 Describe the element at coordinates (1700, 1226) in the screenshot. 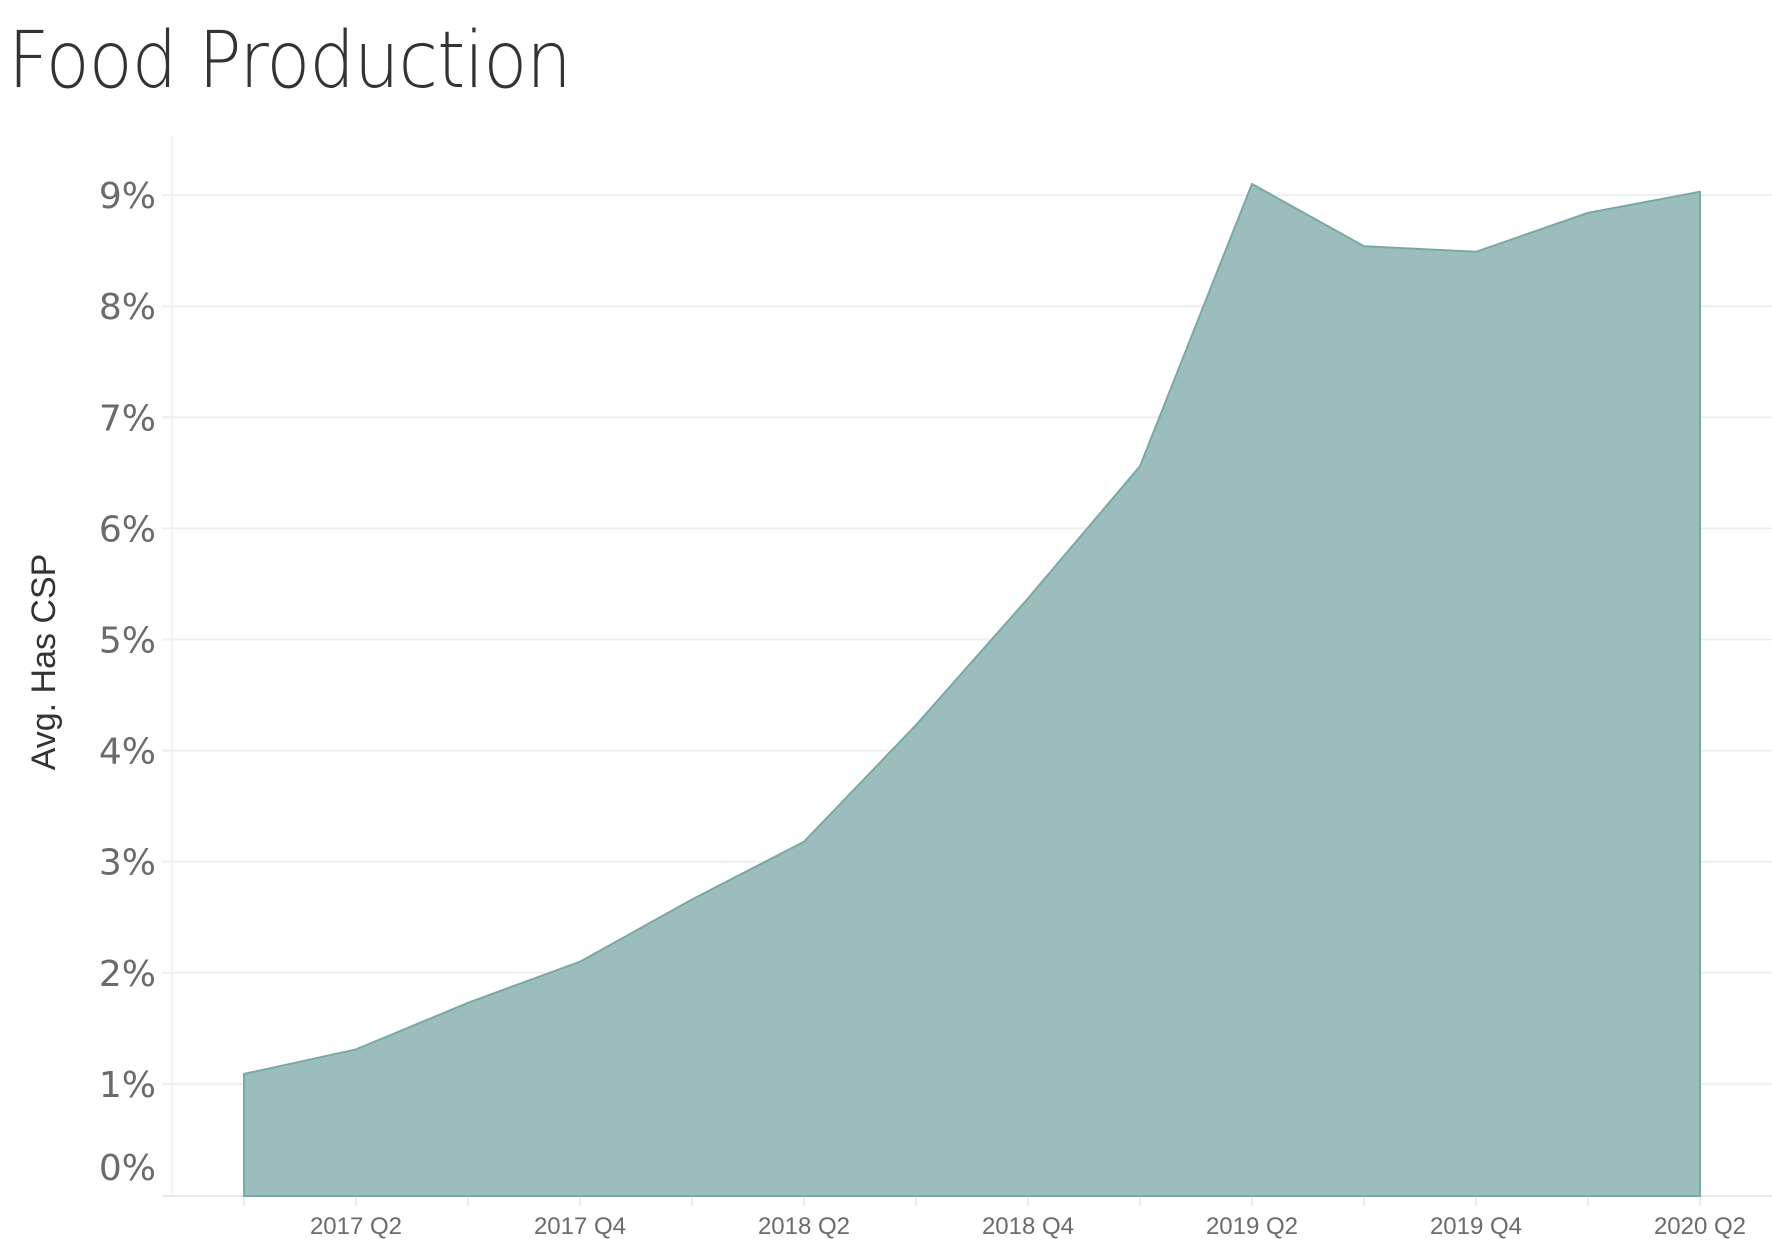

I see `x-tick-label: 2020 Q2` at that location.